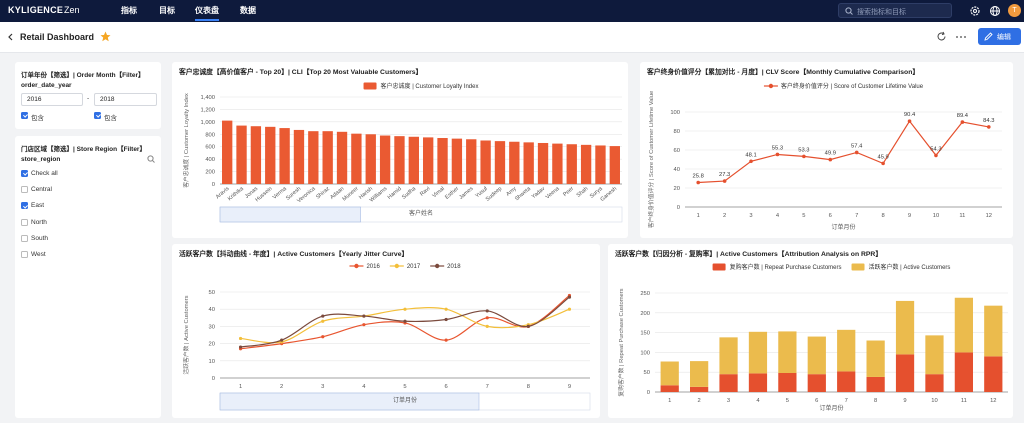  I want to click on x-tick-label: Muneer, so click(351, 194).